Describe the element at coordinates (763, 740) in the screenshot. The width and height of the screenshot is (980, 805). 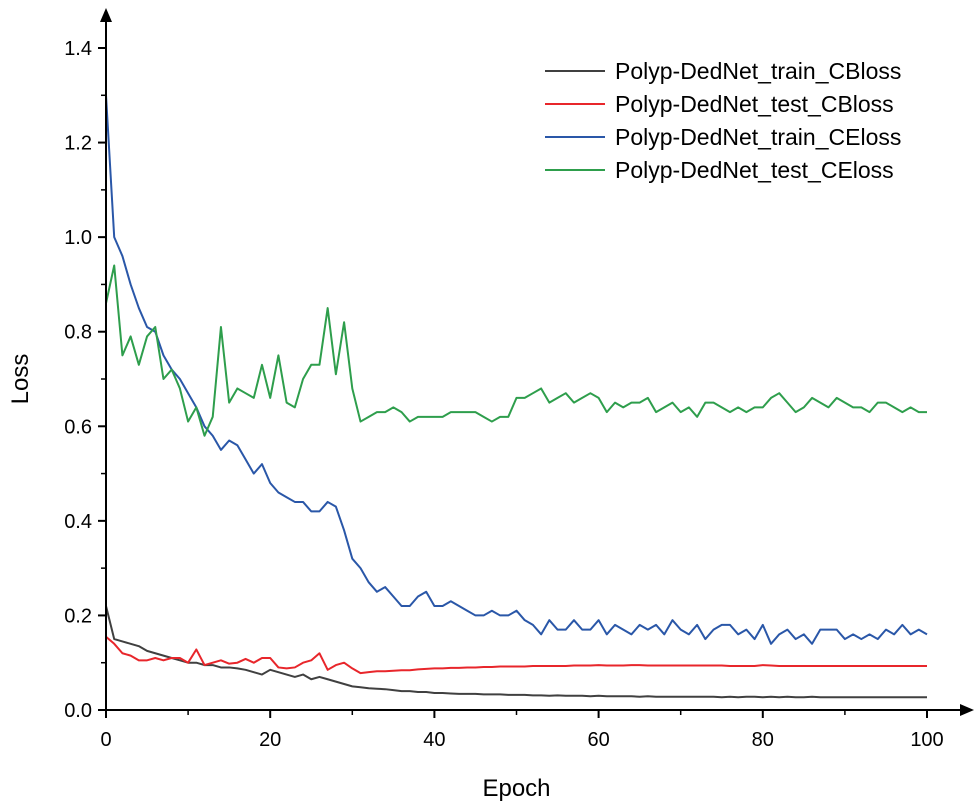
I see `x-tick-label: 80` at that location.